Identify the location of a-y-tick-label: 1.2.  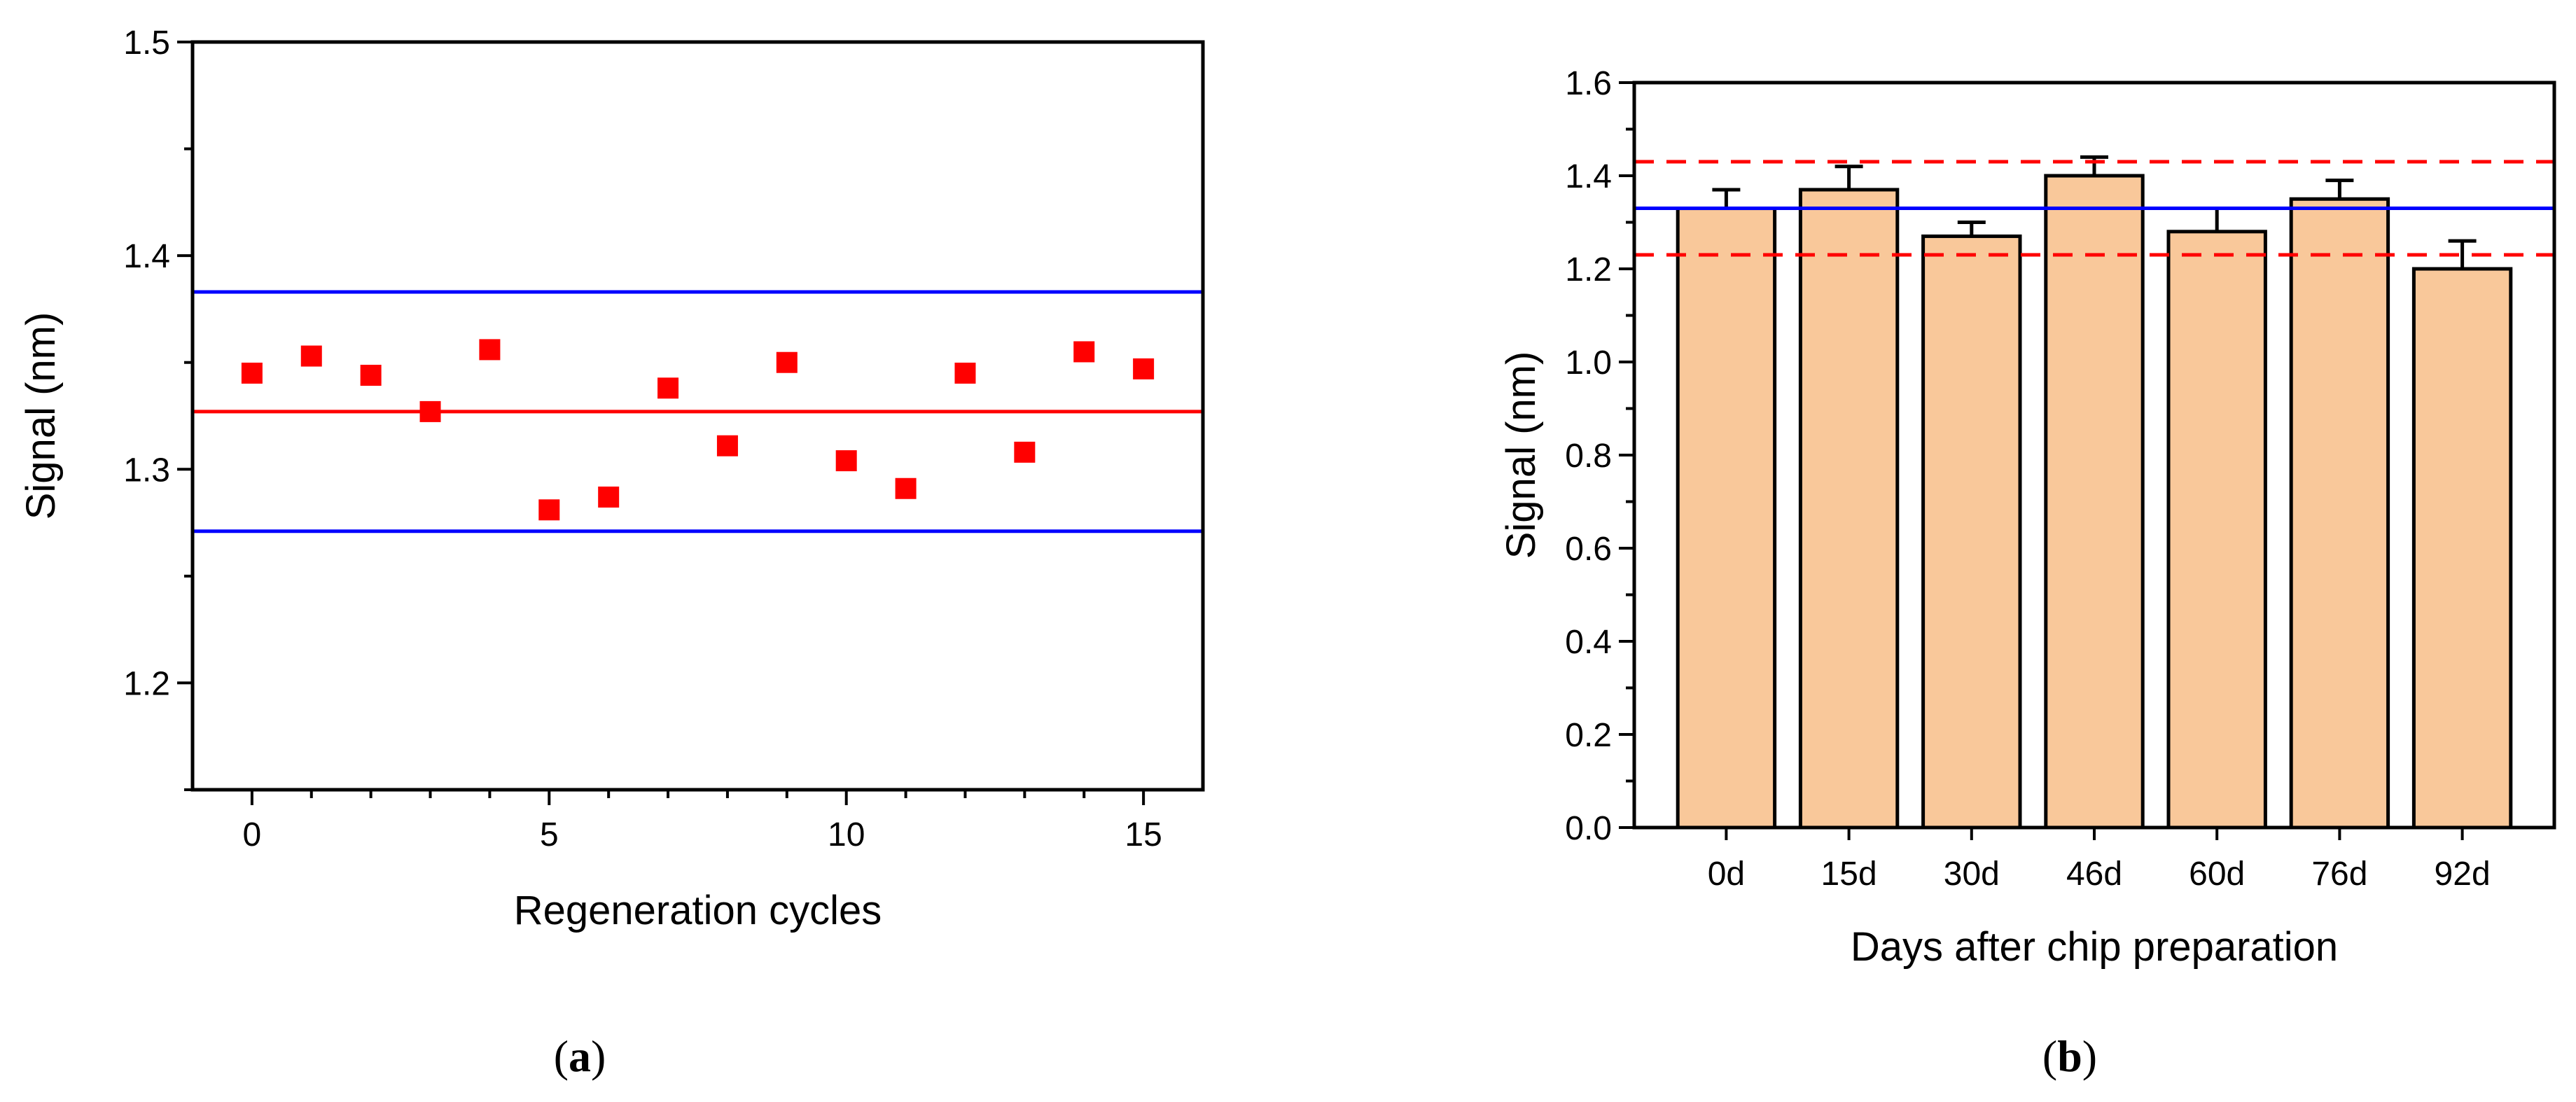
(146, 683).